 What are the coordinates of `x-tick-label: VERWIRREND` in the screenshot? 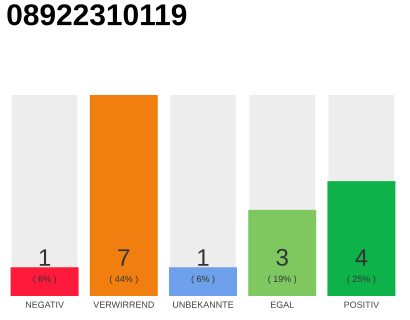 It's located at (123, 305).